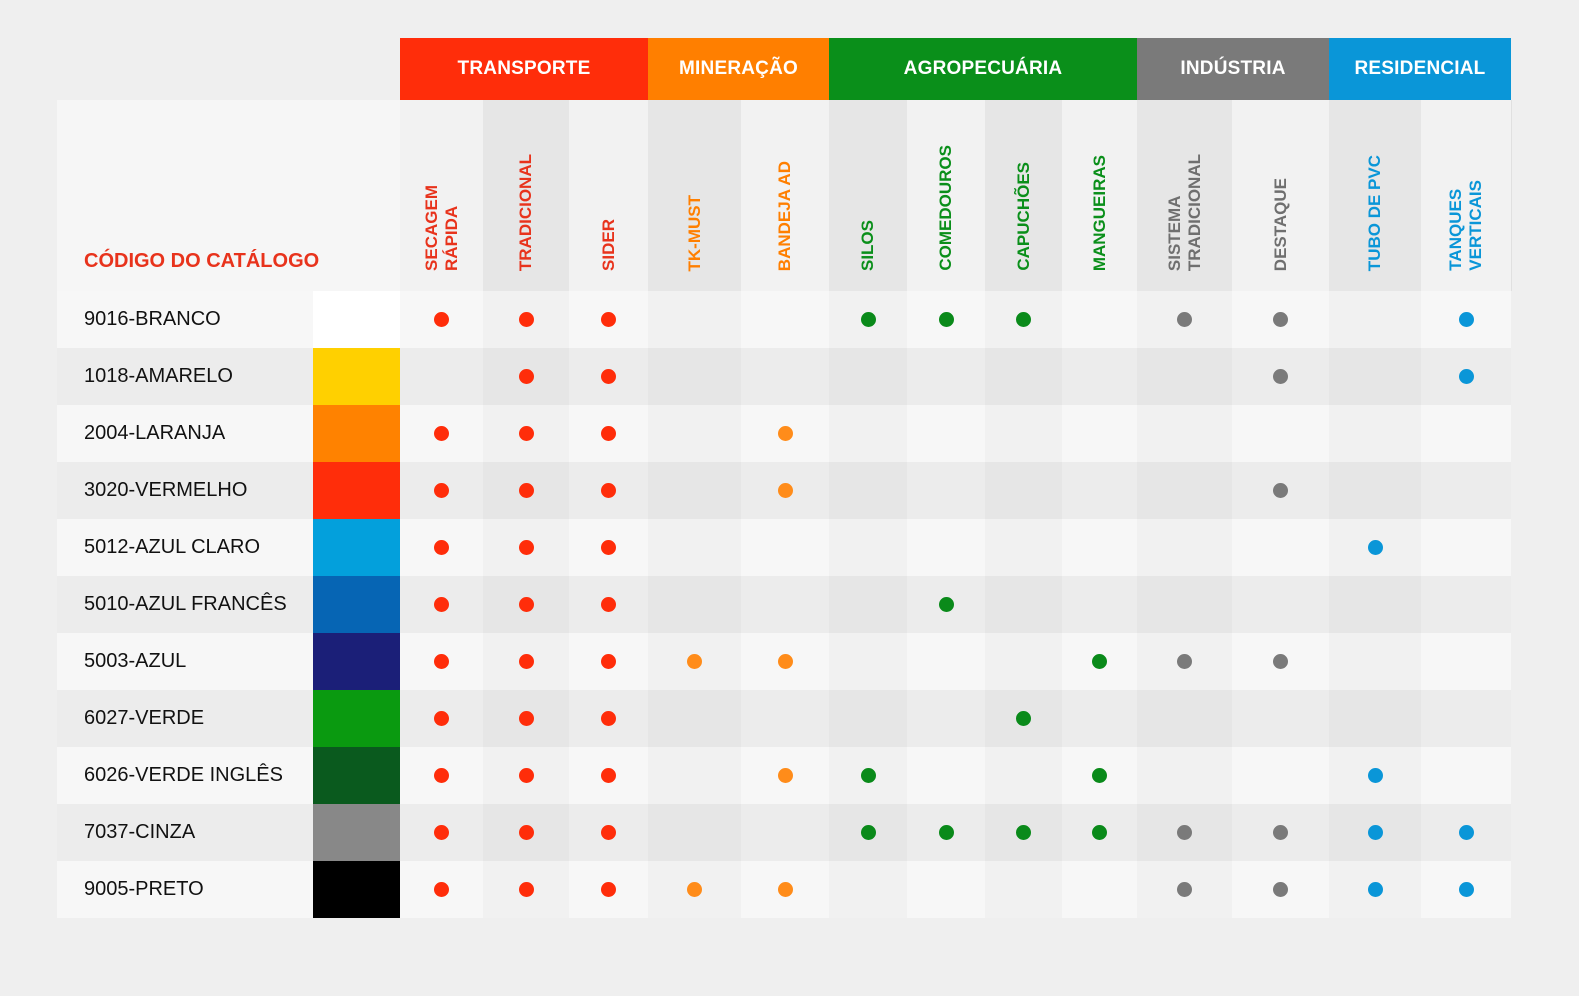 The height and width of the screenshot is (996, 1579). I want to click on column-header-label: CAPUCHÕES, so click(1023, 216).